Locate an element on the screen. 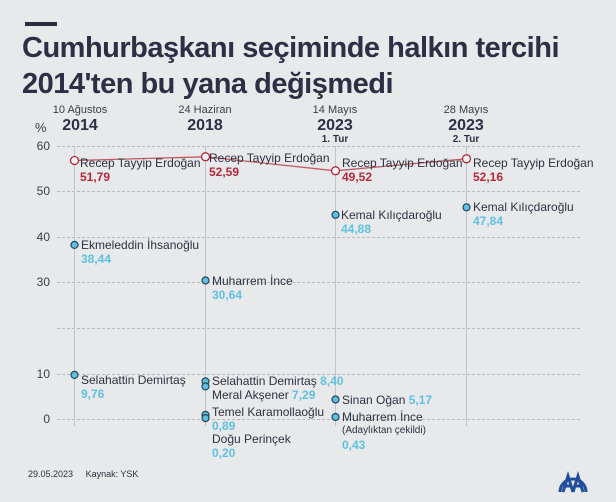 Image resolution: width=616 pixels, height=502 pixels. candidate-value: 30,64 is located at coordinates (227, 295).